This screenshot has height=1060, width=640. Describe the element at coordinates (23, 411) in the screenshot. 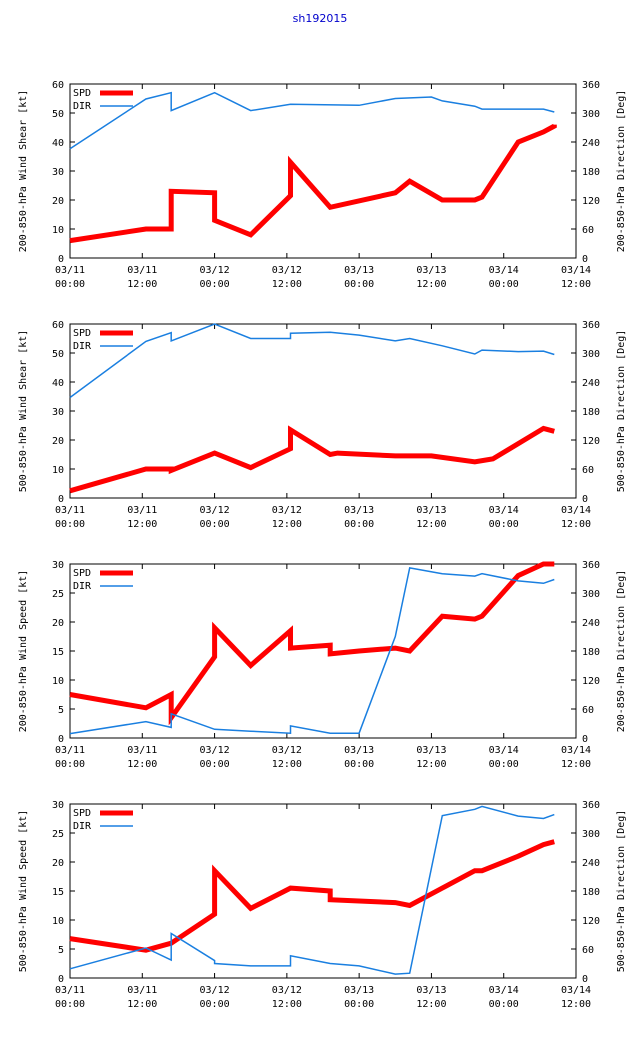

I see `y-axis-title-left: 500-850-hPa Wind Shear [kt]` at that location.